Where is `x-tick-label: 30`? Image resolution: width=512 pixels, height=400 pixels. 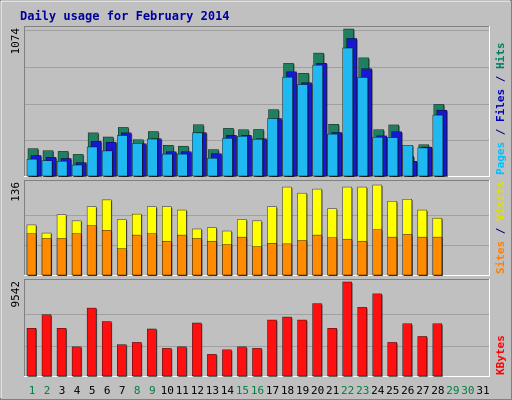 x-tick-label: 30 is located at coordinates (467, 390).